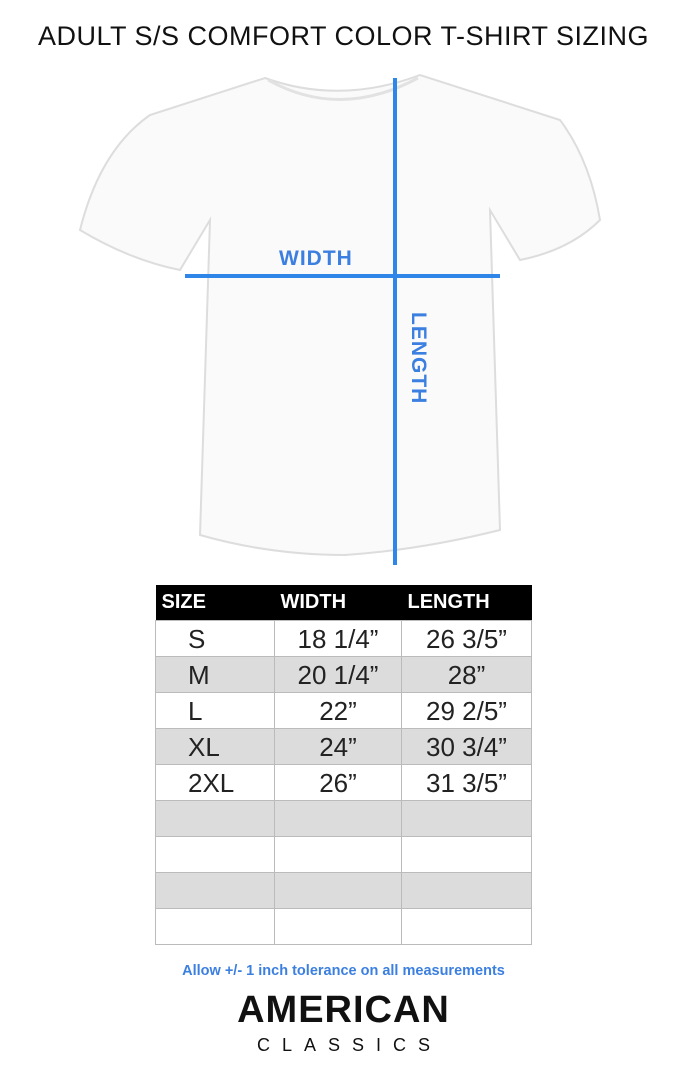 Image resolution: width=687 pixels, height=1080 pixels. What do you see at coordinates (215, 603) in the screenshot?
I see `header-size: SIZE` at bounding box center [215, 603].